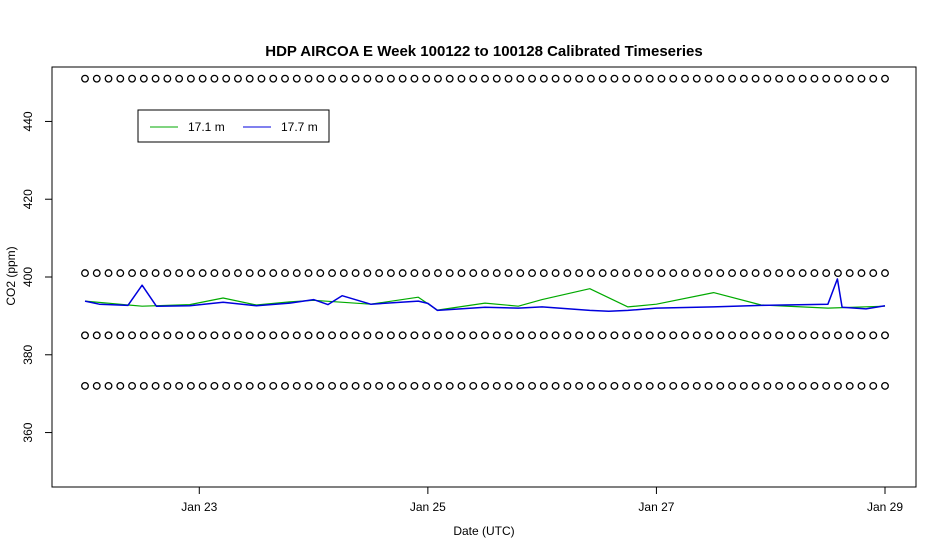 The width and height of the screenshot is (936, 540). I want to click on series-line-17-1-m, so click(485, 299).